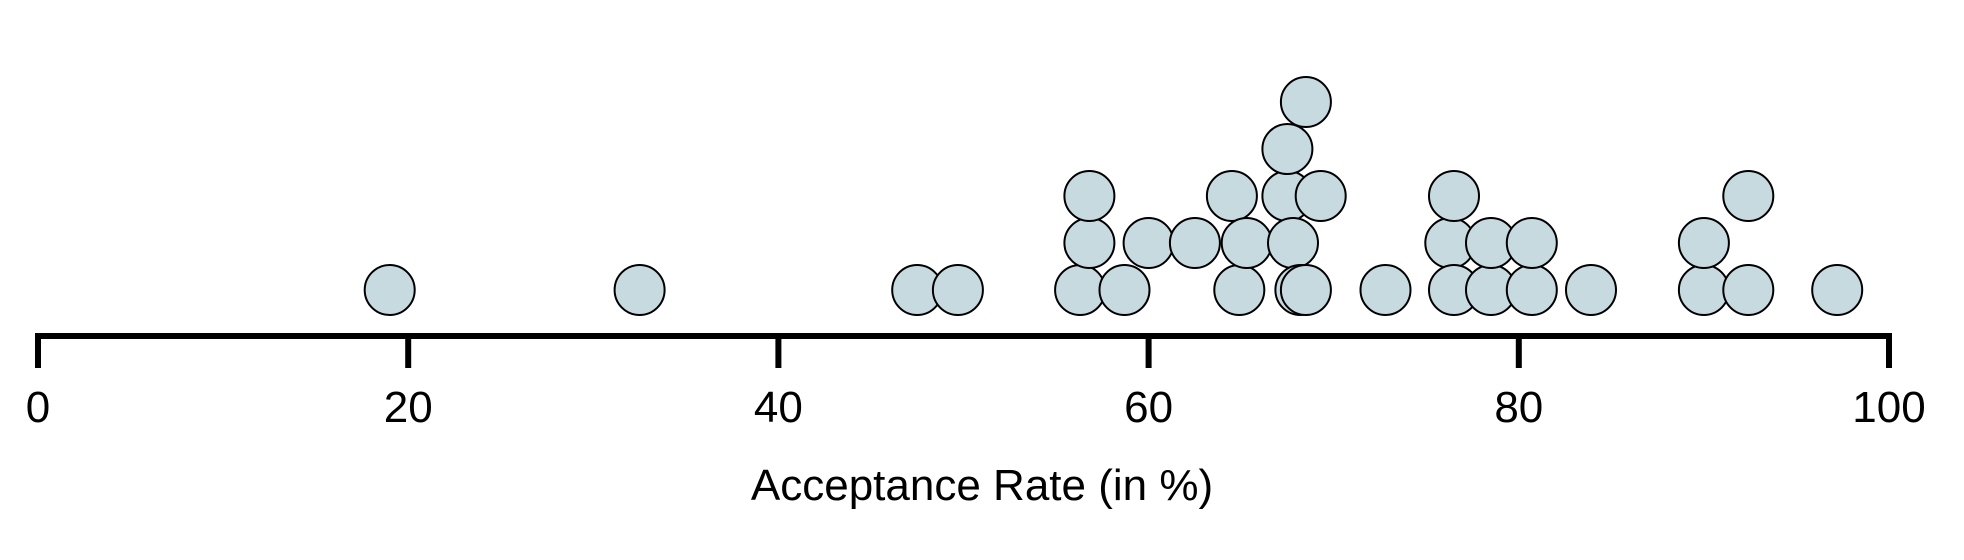 The image size is (1964, 560). Describe the element at coordinates (1518, 407) in the screenshot. I see `x-tick-label: 80` at that location.